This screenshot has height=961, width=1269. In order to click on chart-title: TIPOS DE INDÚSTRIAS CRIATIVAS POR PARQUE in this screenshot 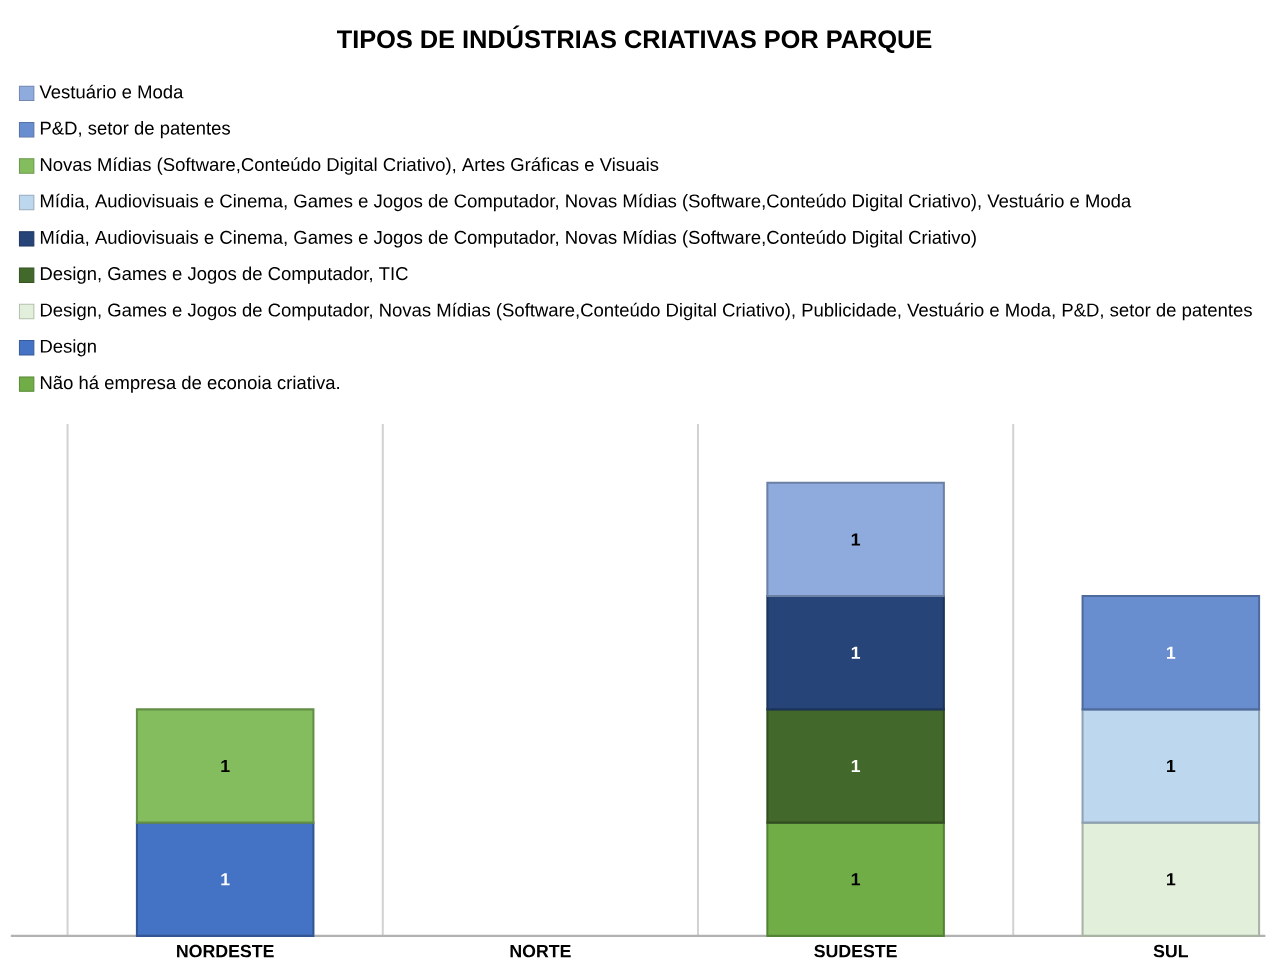, I will do `click(634, 39)`.